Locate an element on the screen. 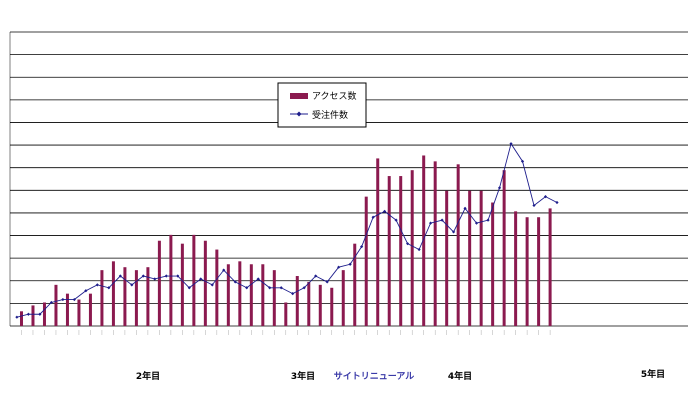 Image resolution: width=700 pixels, height=400 pixels. legend: アクセス数 受注件数 is located at coordinates (322, 105).